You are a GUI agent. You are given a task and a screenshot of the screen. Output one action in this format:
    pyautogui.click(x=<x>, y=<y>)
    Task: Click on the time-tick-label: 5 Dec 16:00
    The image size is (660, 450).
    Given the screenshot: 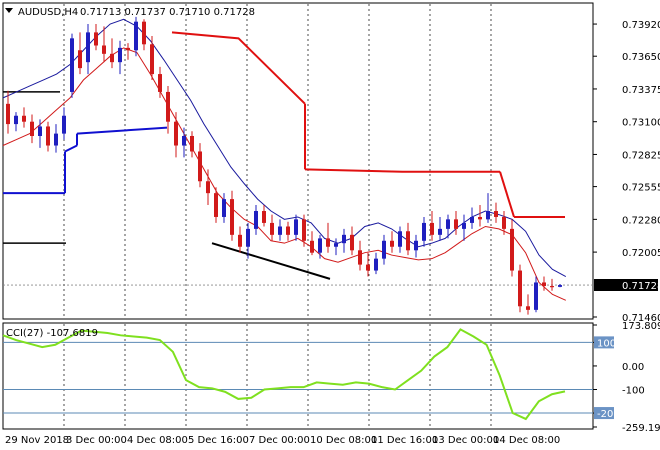 What is the action you would take?
    pyautogui.click(x=218, y=440)
    